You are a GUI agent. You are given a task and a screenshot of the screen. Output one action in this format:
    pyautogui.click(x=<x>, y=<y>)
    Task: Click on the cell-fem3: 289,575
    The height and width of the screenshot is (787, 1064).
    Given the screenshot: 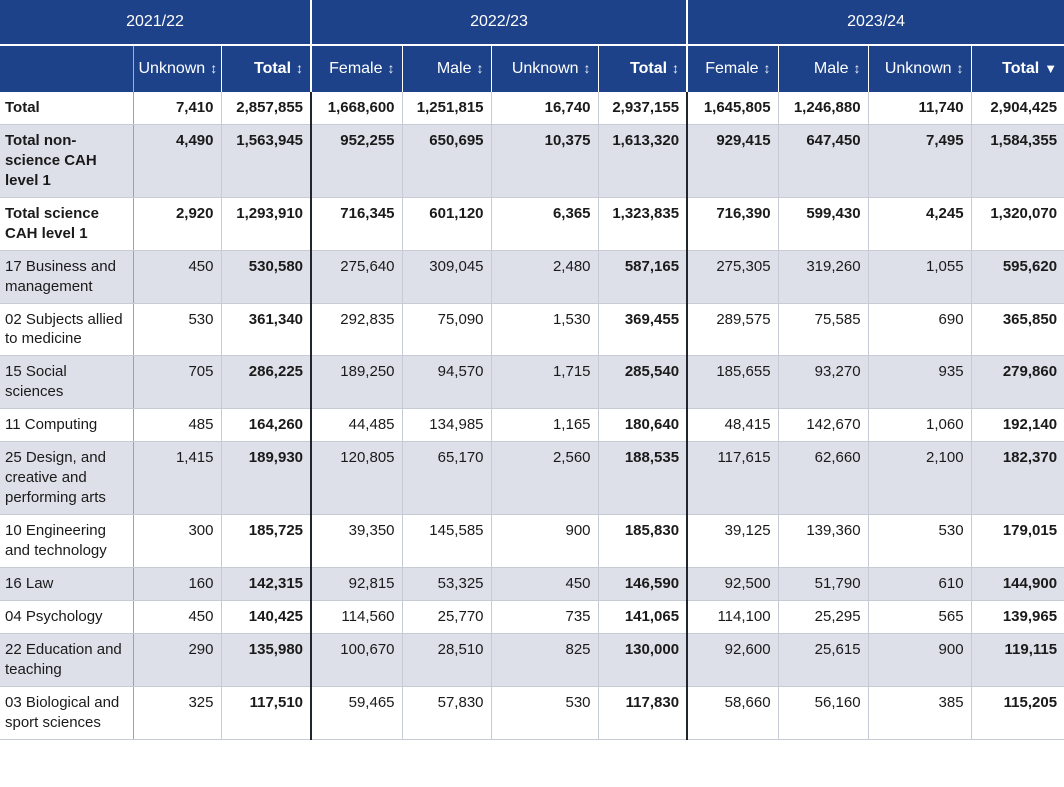 What is the action you would take?
    pyautogui.click(x=733, y=330)
    